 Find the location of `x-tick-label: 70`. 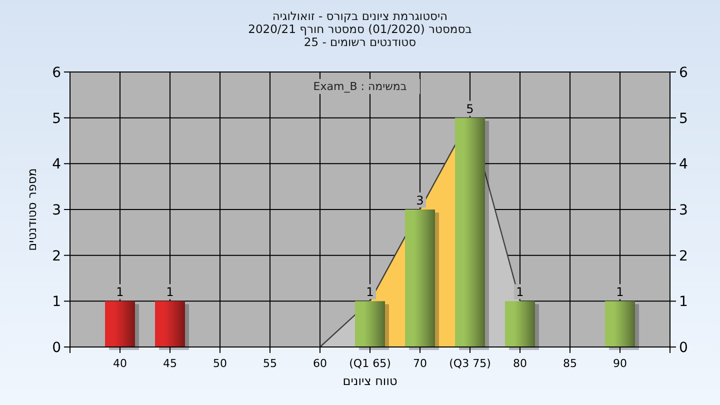

x-tick-label: 70 is located at coordinates (420, 363).